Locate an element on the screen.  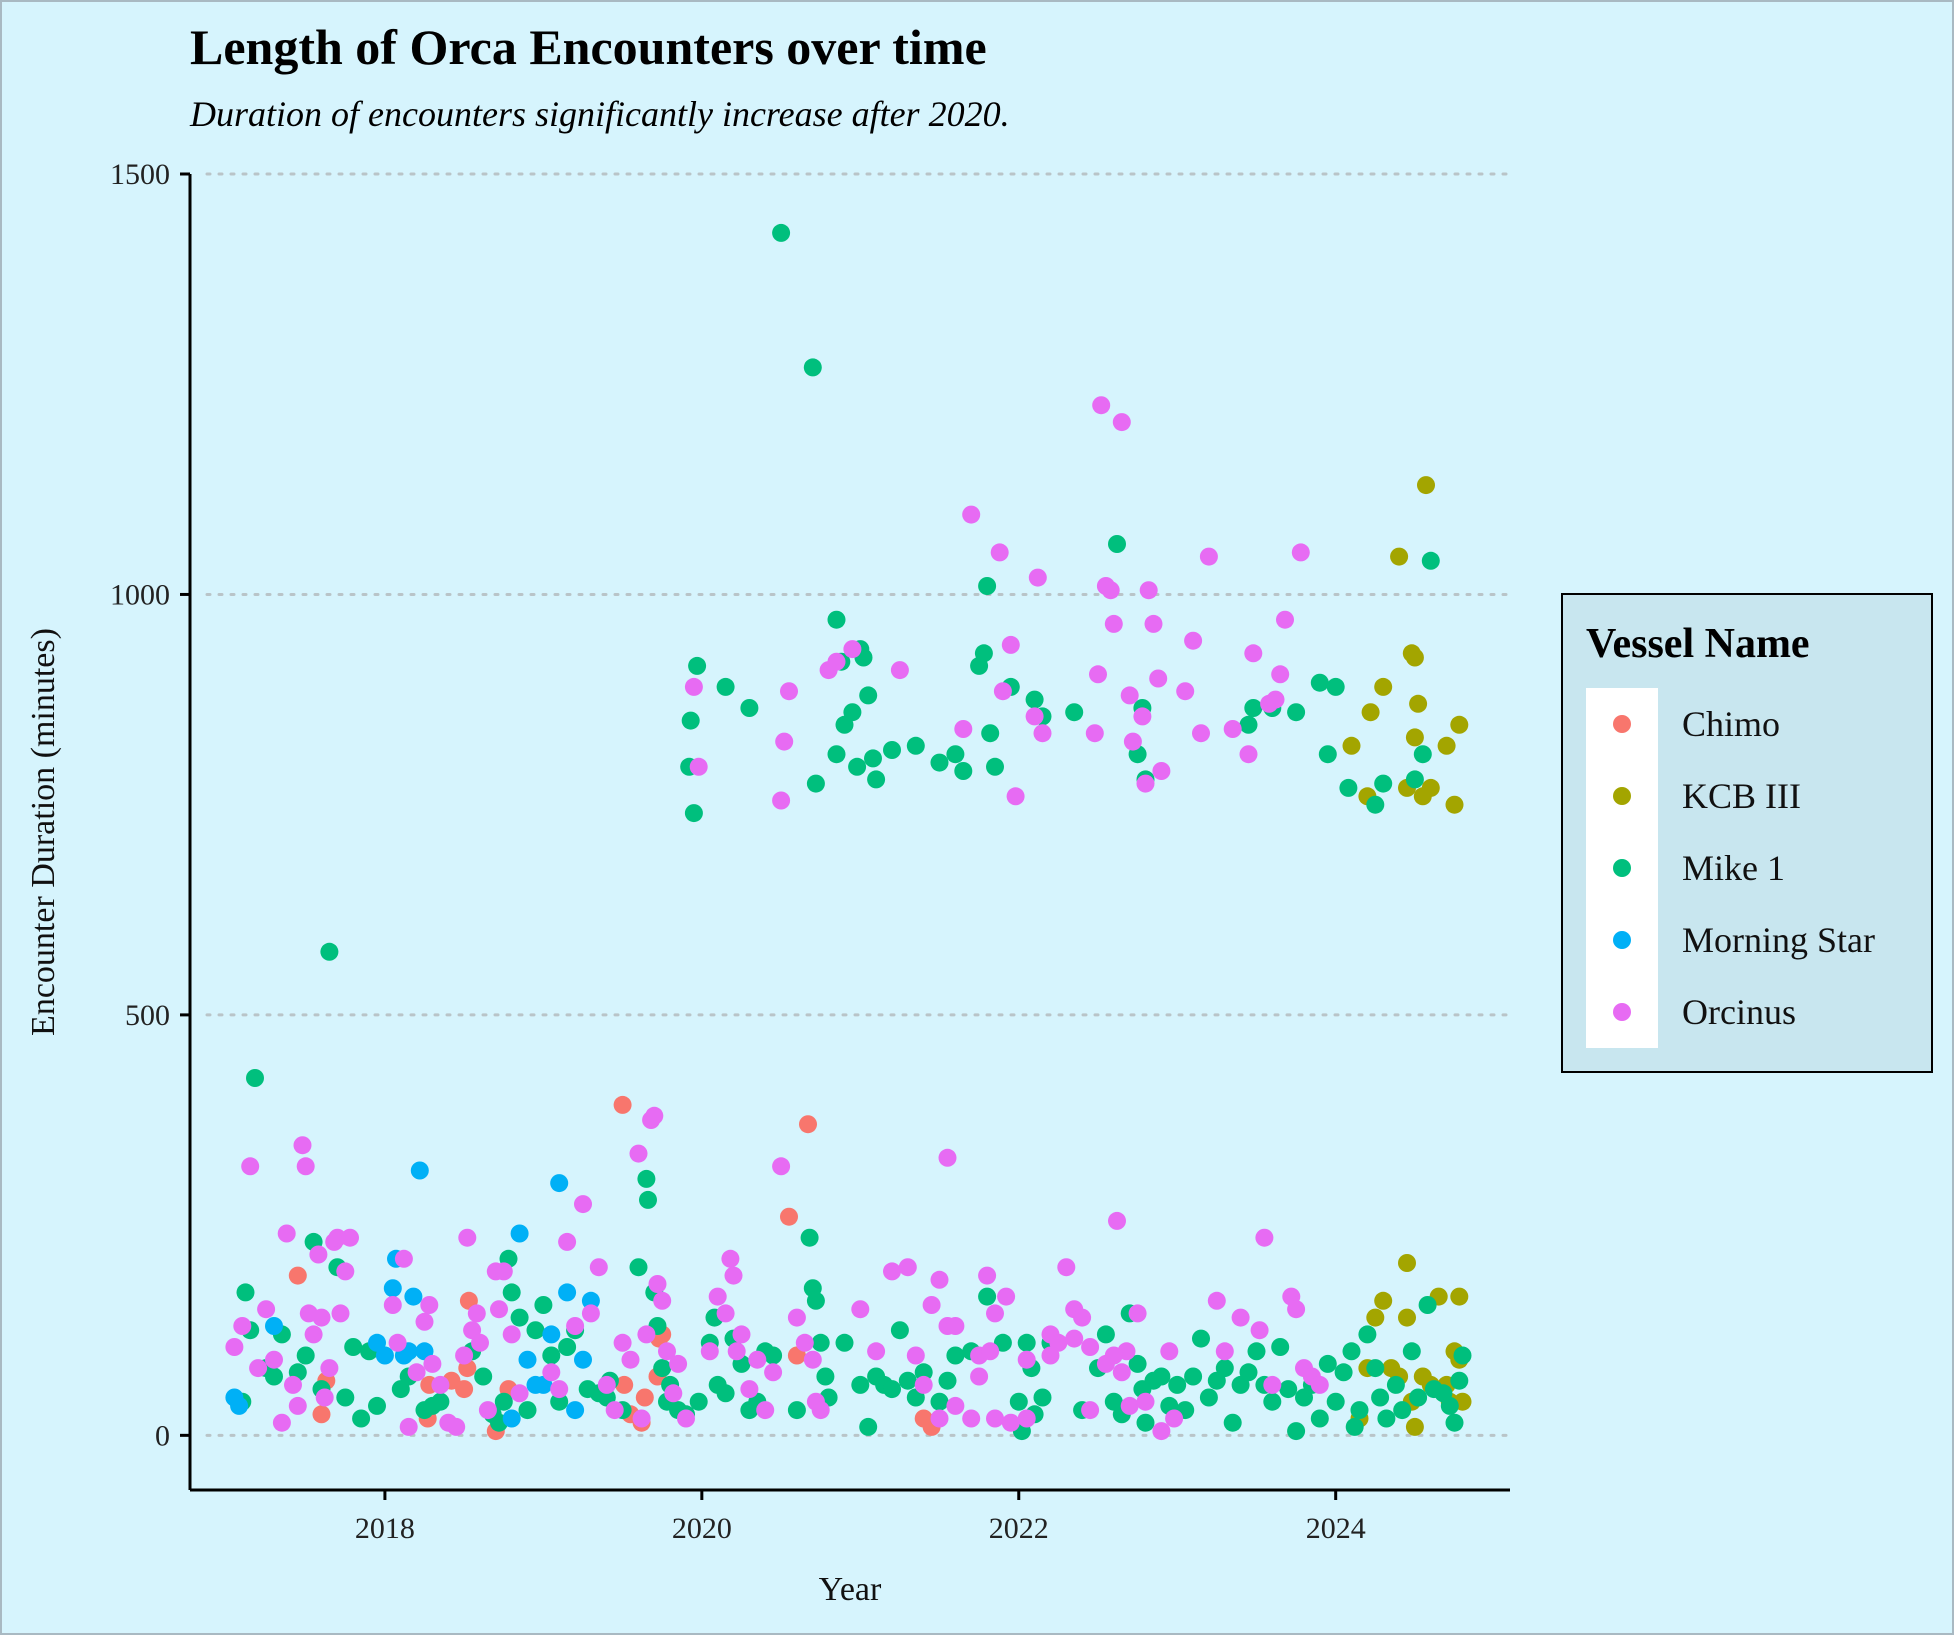
x-tick-label: 2018 is located at coordinates (385, 1528).